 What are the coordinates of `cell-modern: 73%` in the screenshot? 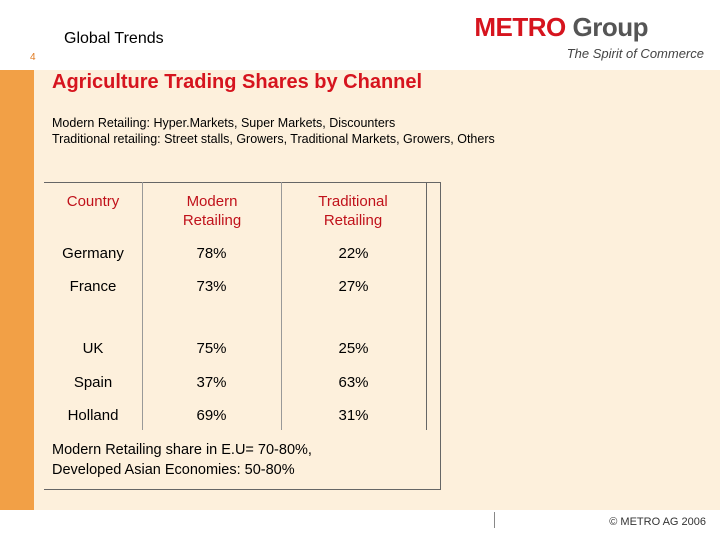 It's located at (211, 286).